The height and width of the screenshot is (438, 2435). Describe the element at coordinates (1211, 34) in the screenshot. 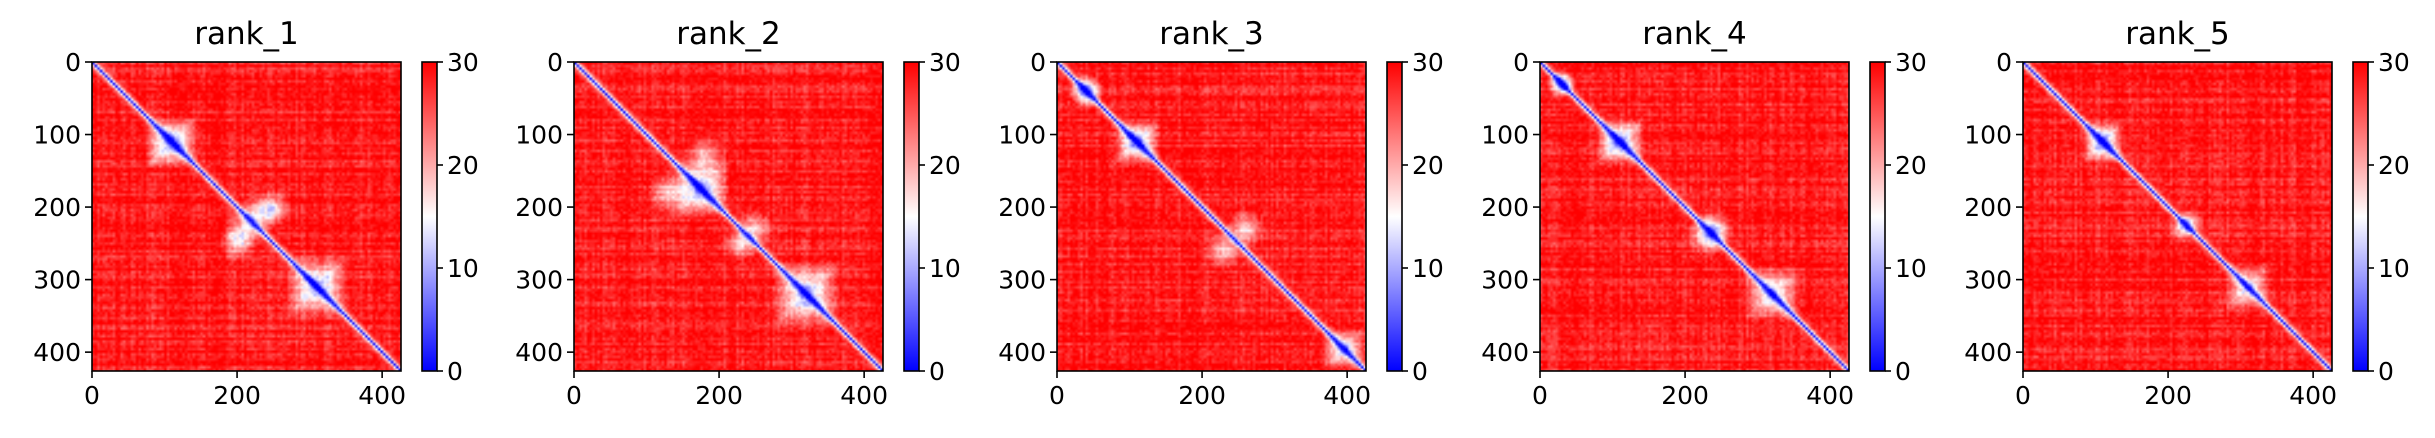

I see `panel-title: rank_3` at that location.